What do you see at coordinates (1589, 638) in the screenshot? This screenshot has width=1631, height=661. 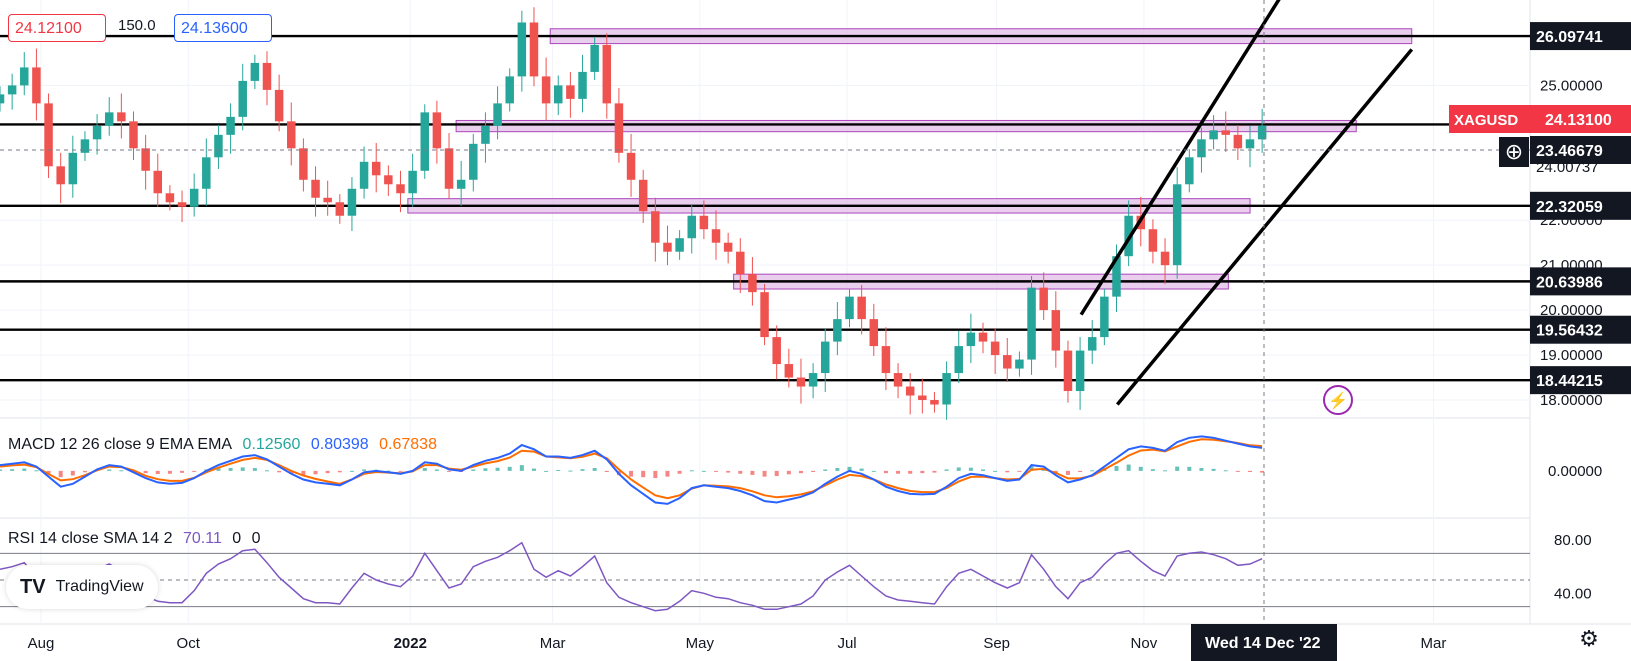 I see `gear-icon: ⚙` at bounding box center [1589, 638].